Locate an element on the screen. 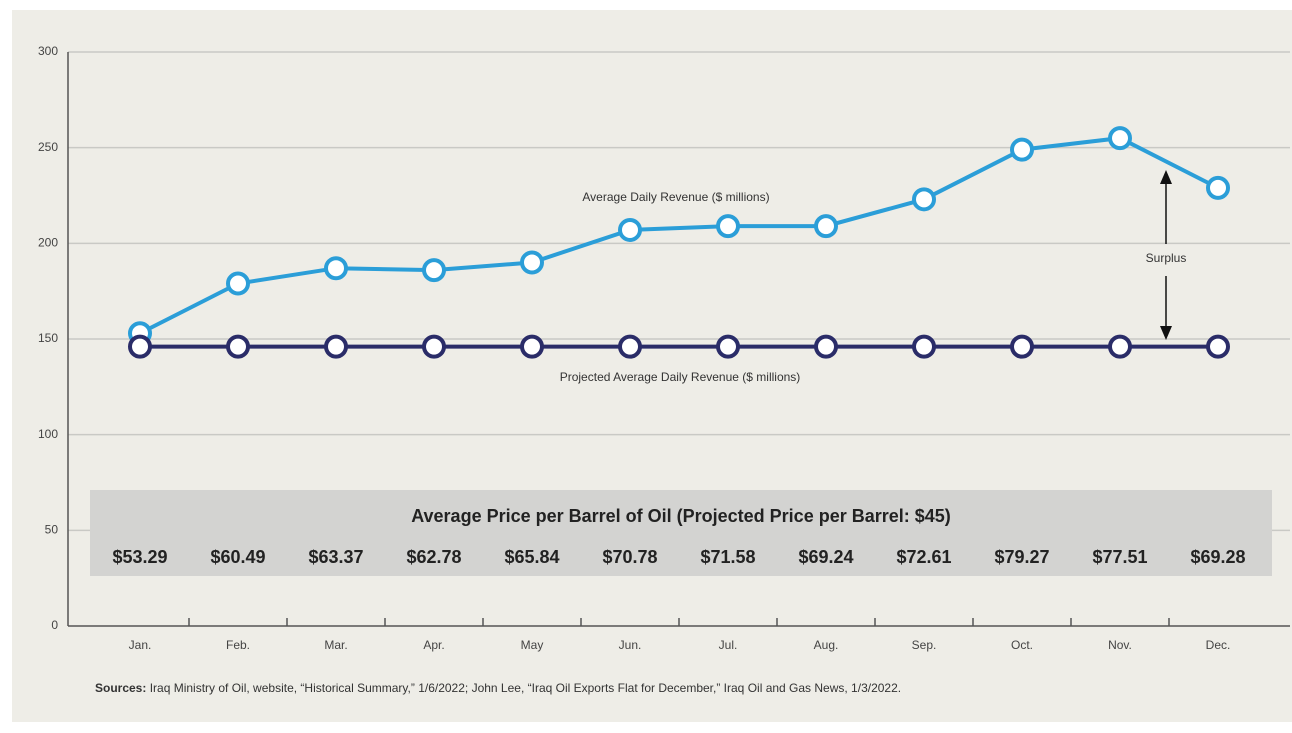  x-tick-label: Jun. is located at coordinates (630, 645).